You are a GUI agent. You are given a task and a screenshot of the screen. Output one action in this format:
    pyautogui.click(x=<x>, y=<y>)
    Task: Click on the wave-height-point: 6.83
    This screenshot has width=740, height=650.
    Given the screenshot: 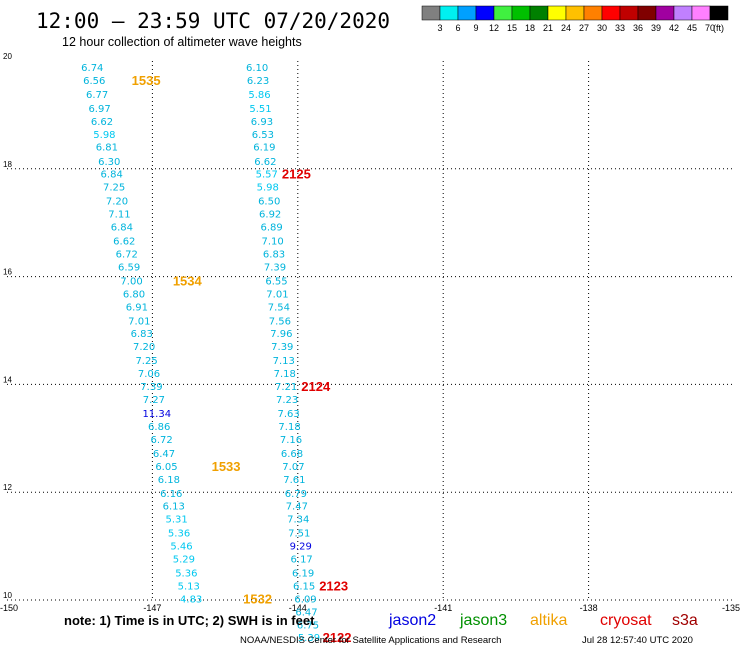 What is the action you would take?
    pyautogui.click(x=142, y=334)
    